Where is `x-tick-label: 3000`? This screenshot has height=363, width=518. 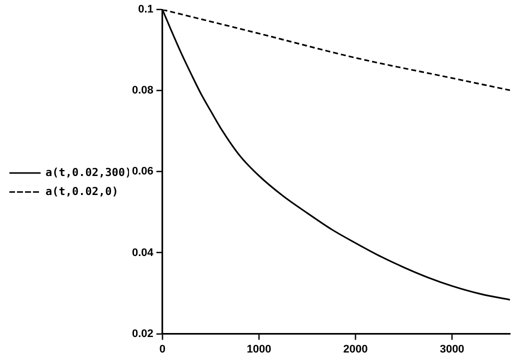 x-tick-label: 3000 is located at coordinates (452, 349).